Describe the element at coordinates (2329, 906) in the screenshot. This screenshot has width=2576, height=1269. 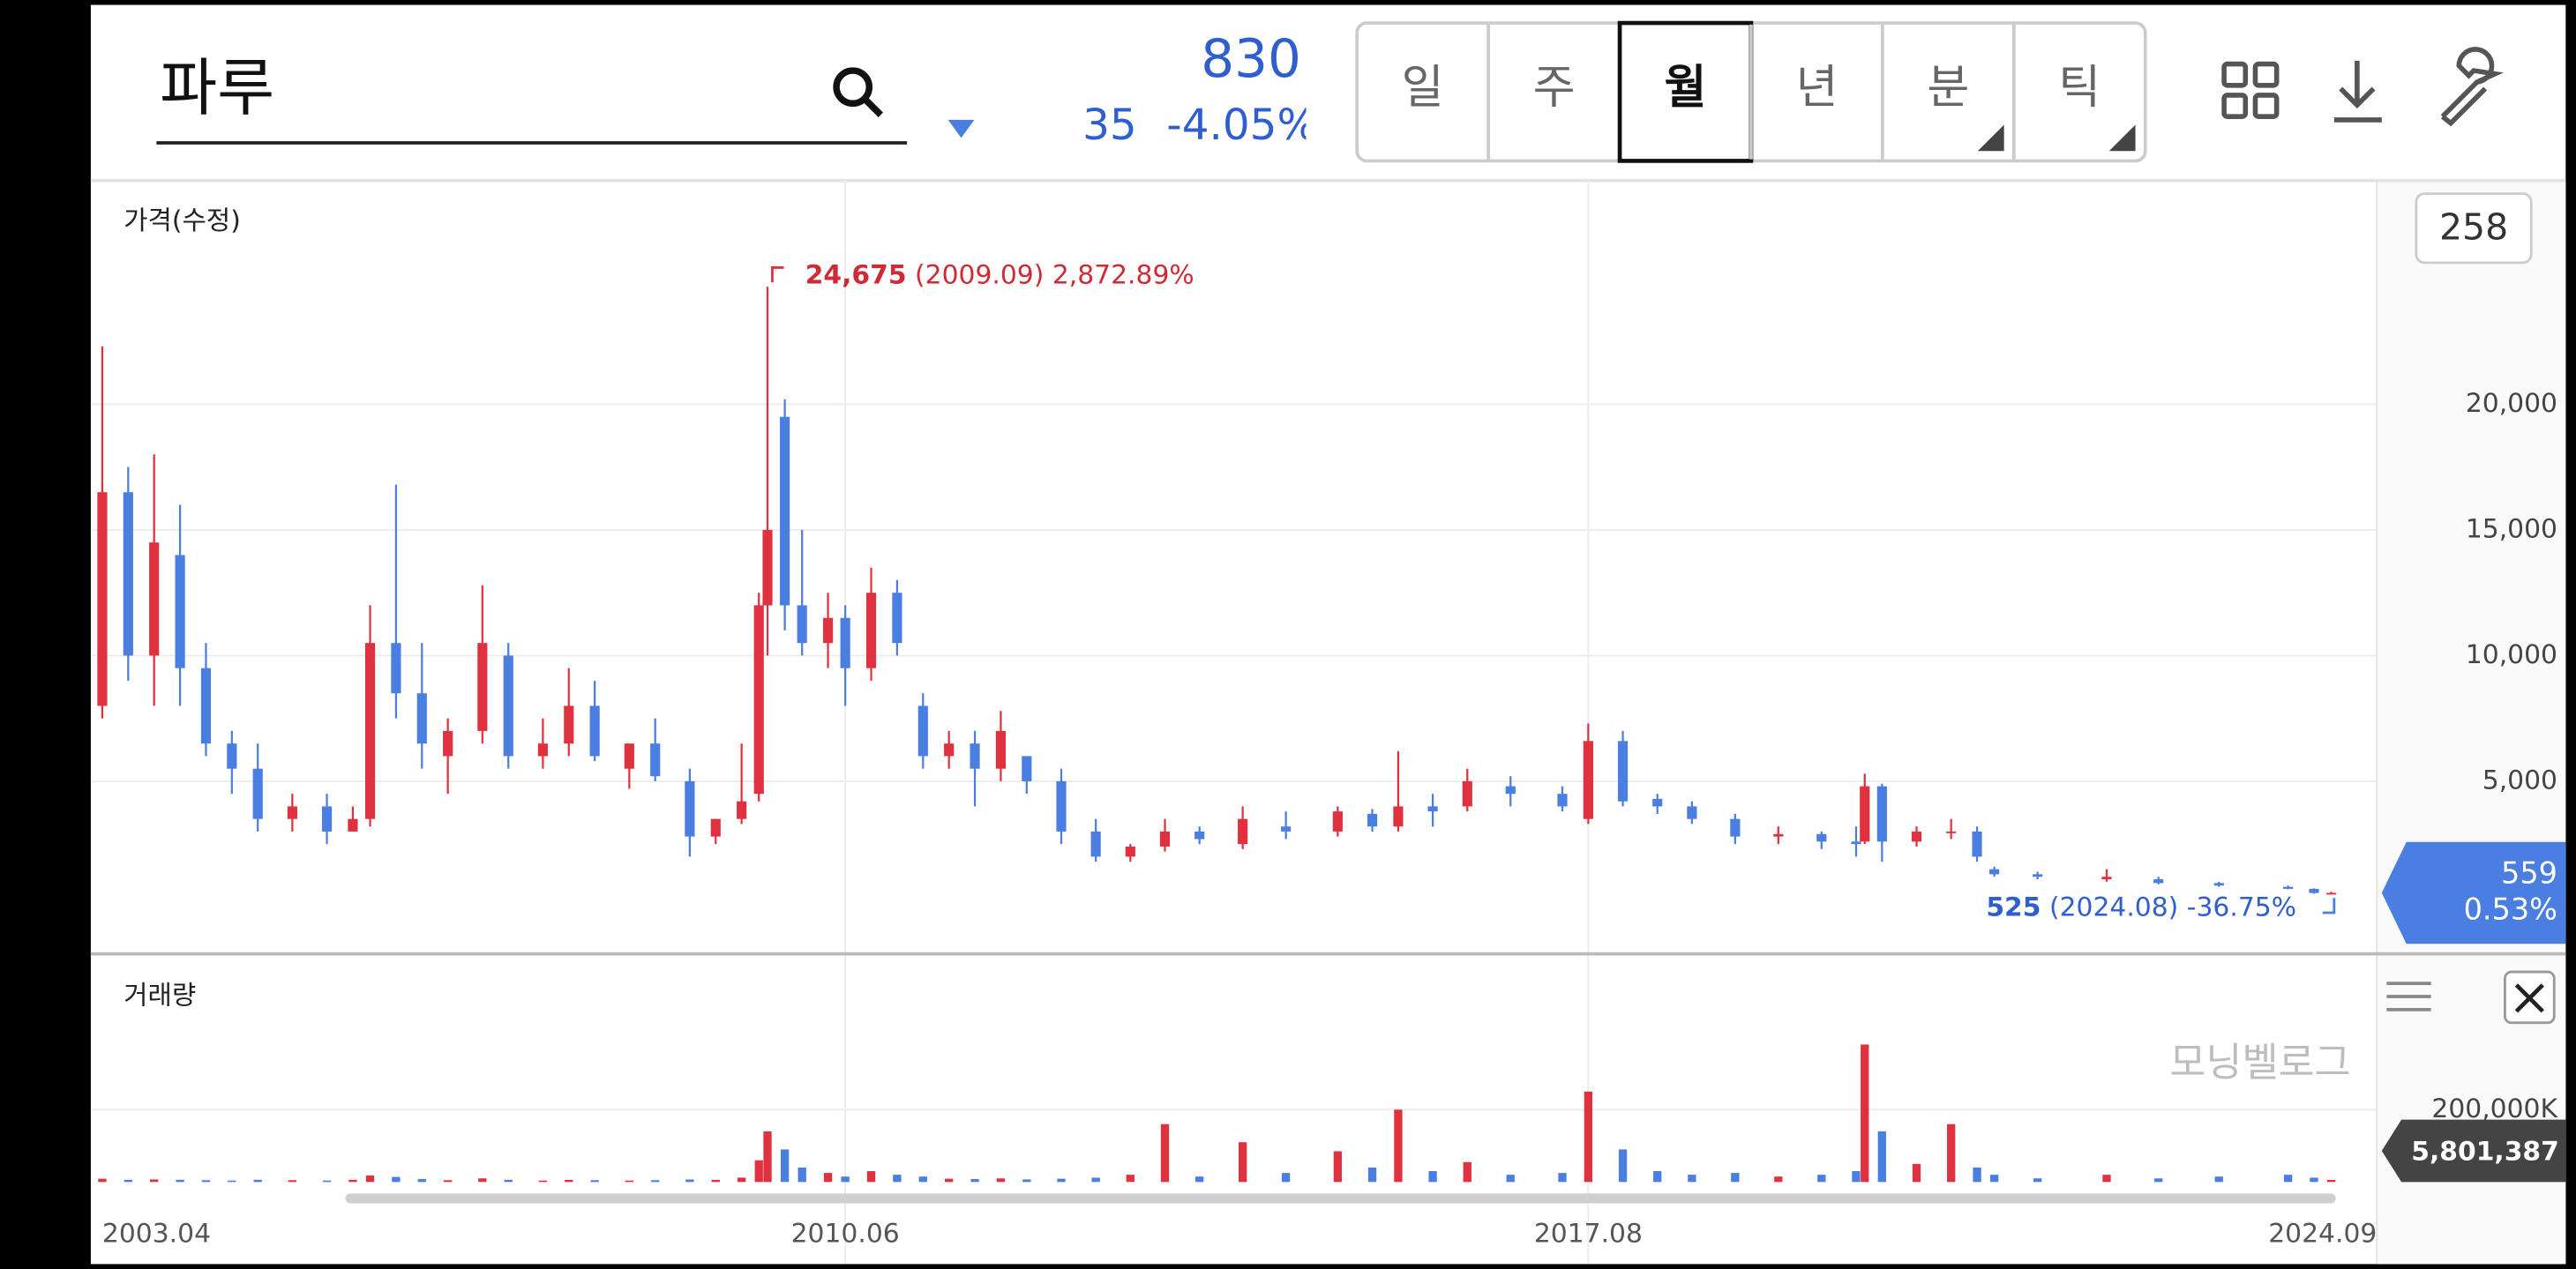
I see `min-arrow` at that location.